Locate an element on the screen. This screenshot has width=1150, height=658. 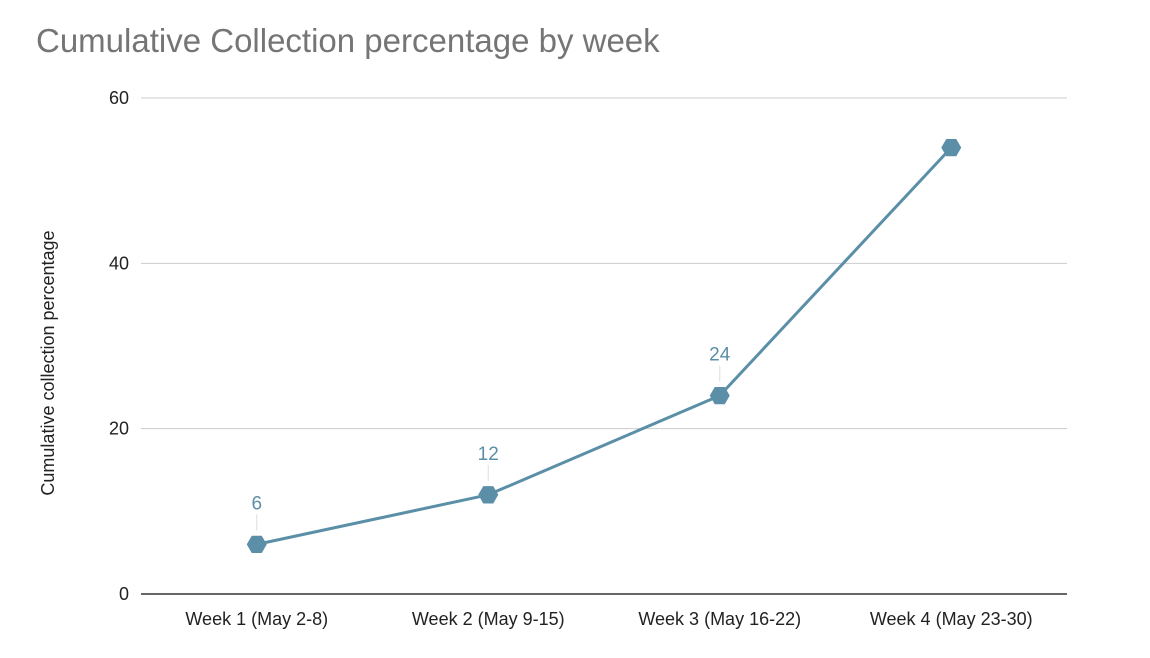
x-tick-label: Week 4 (May 23-30) is located at coordinates (951, 619).